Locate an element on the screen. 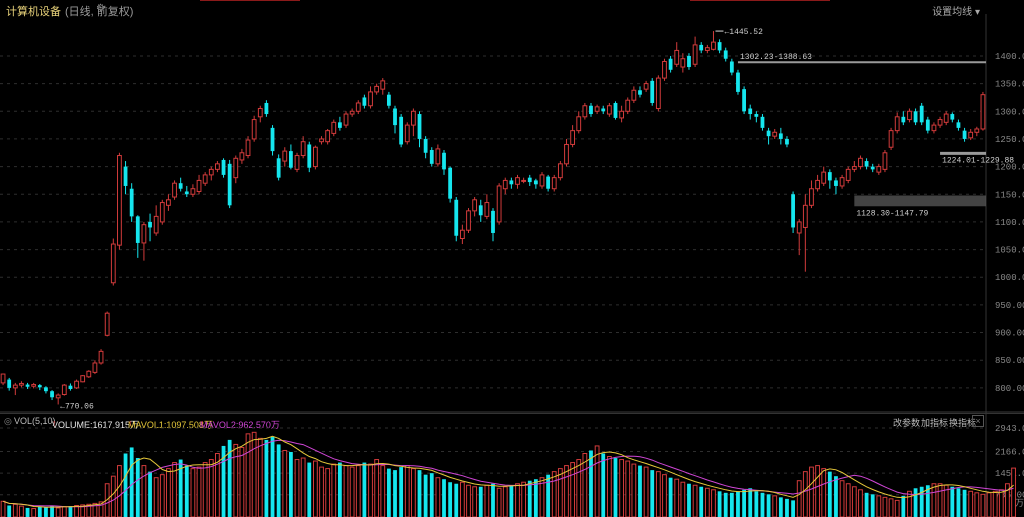 Image resolution: width=1024 pixels, height=517 pixels. change-params-button: 改参数 is located at coordinates (907, 423).